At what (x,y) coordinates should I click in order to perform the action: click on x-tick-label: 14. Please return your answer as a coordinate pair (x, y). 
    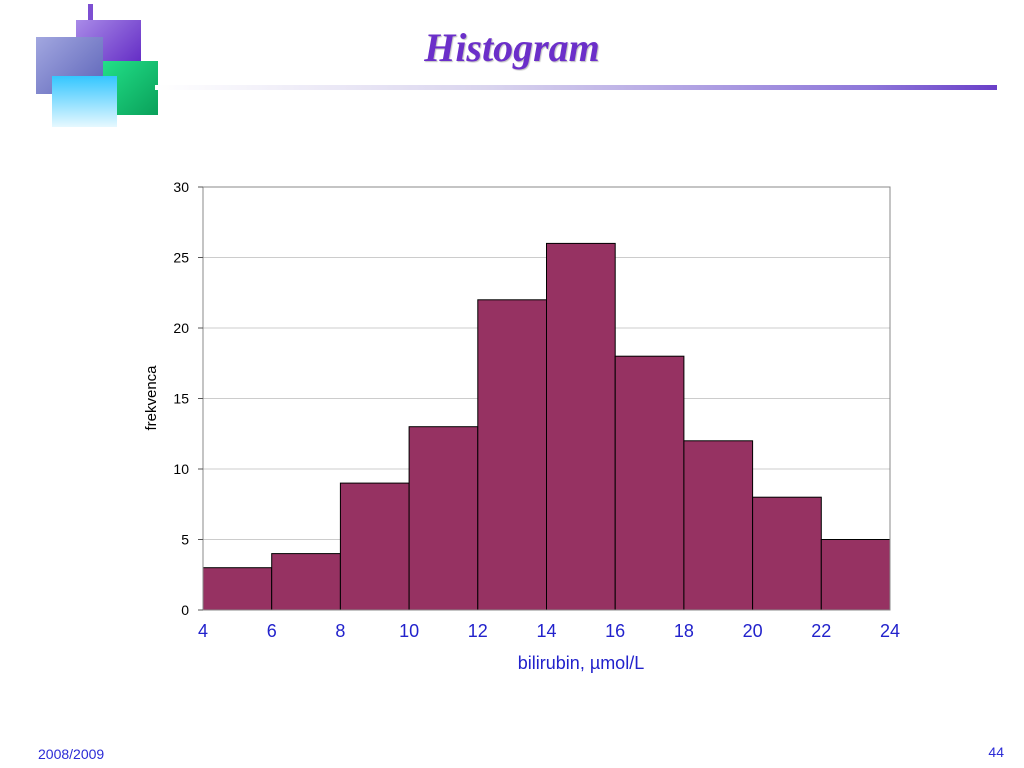
    Looking at the image, I should click on (546, 631).